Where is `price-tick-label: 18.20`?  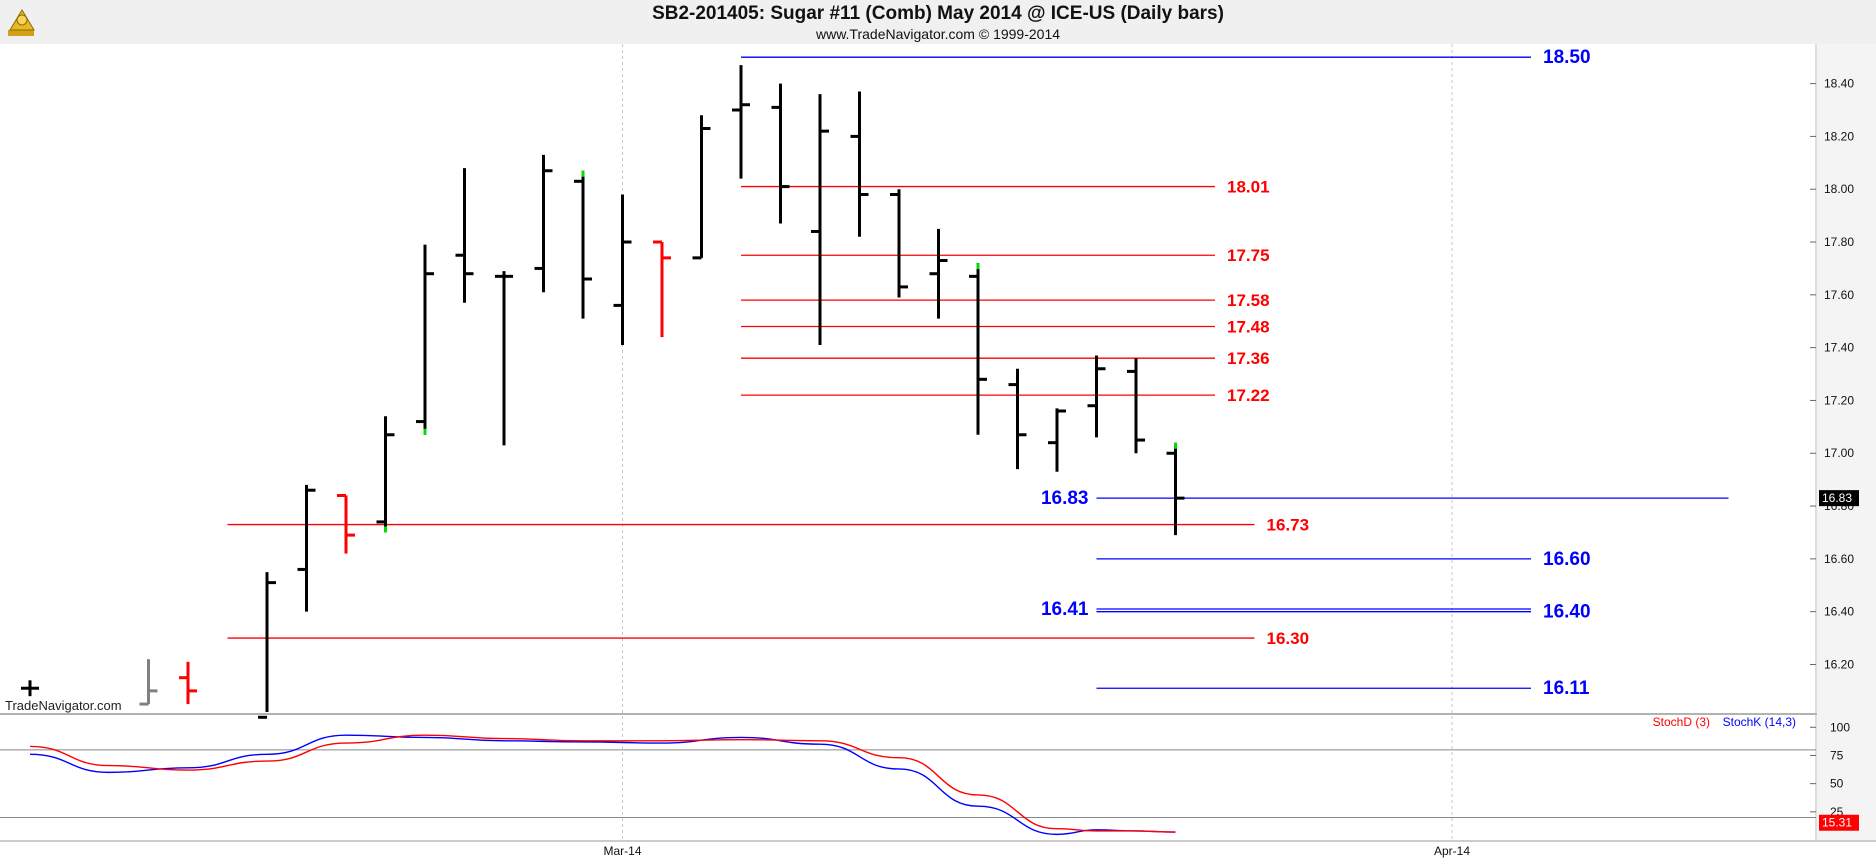
price-tick-label: 18.20 is located at coordinates (1839, 136).